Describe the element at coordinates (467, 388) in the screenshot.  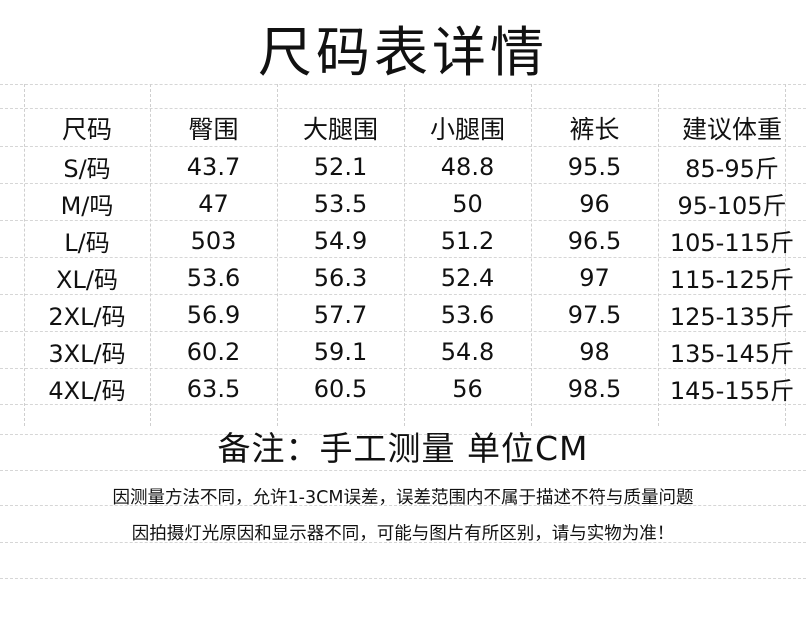
I see `table-cell: 56` at that location.